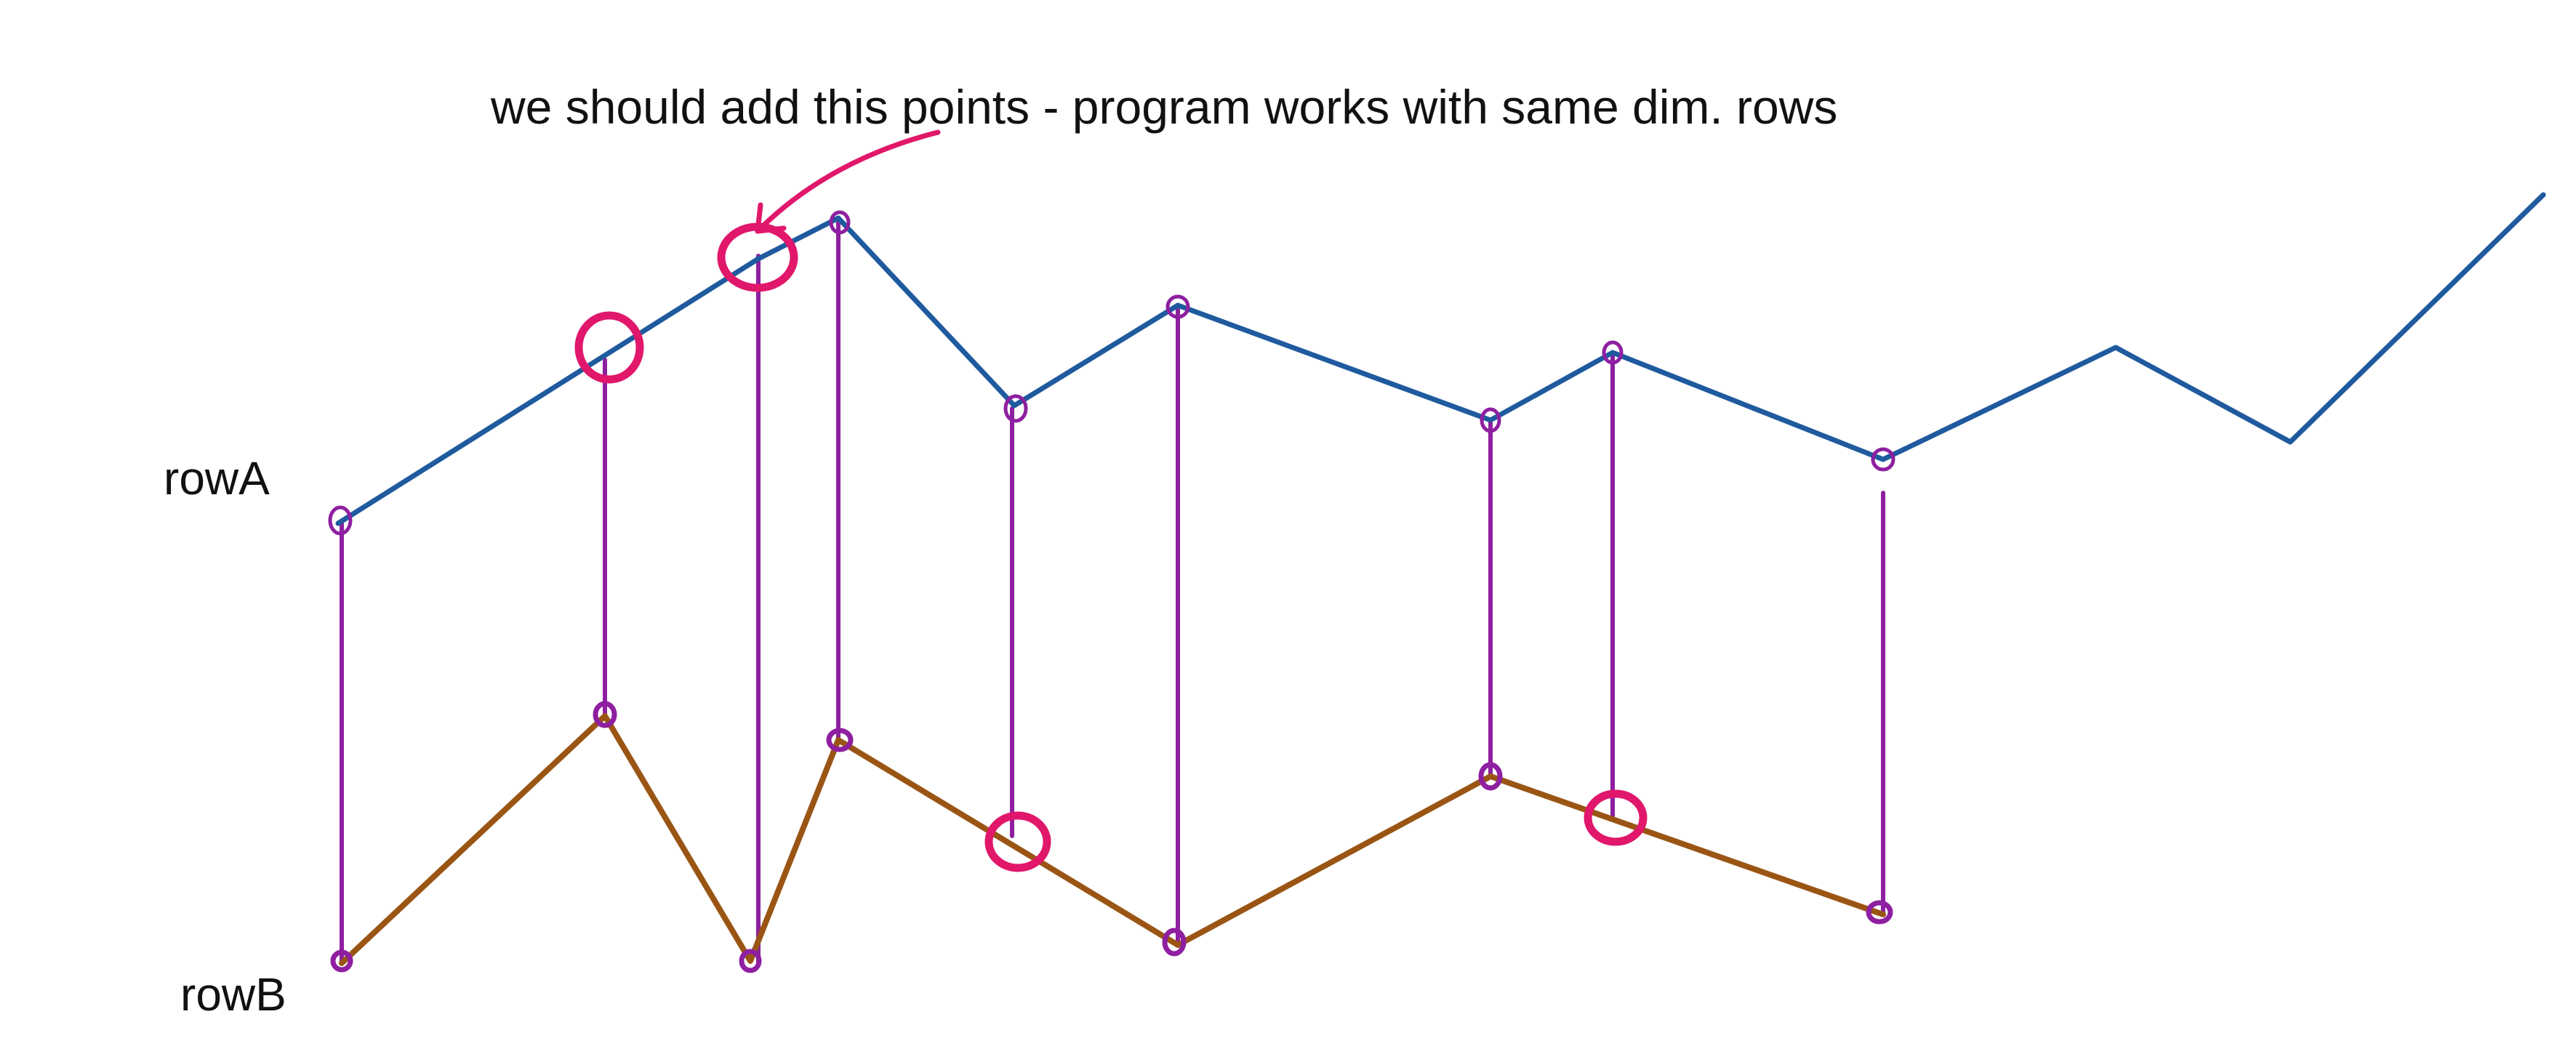 This screenshot has height=1054, width=2576. I want to click on row-b-label: rowB, so click(233, 994).